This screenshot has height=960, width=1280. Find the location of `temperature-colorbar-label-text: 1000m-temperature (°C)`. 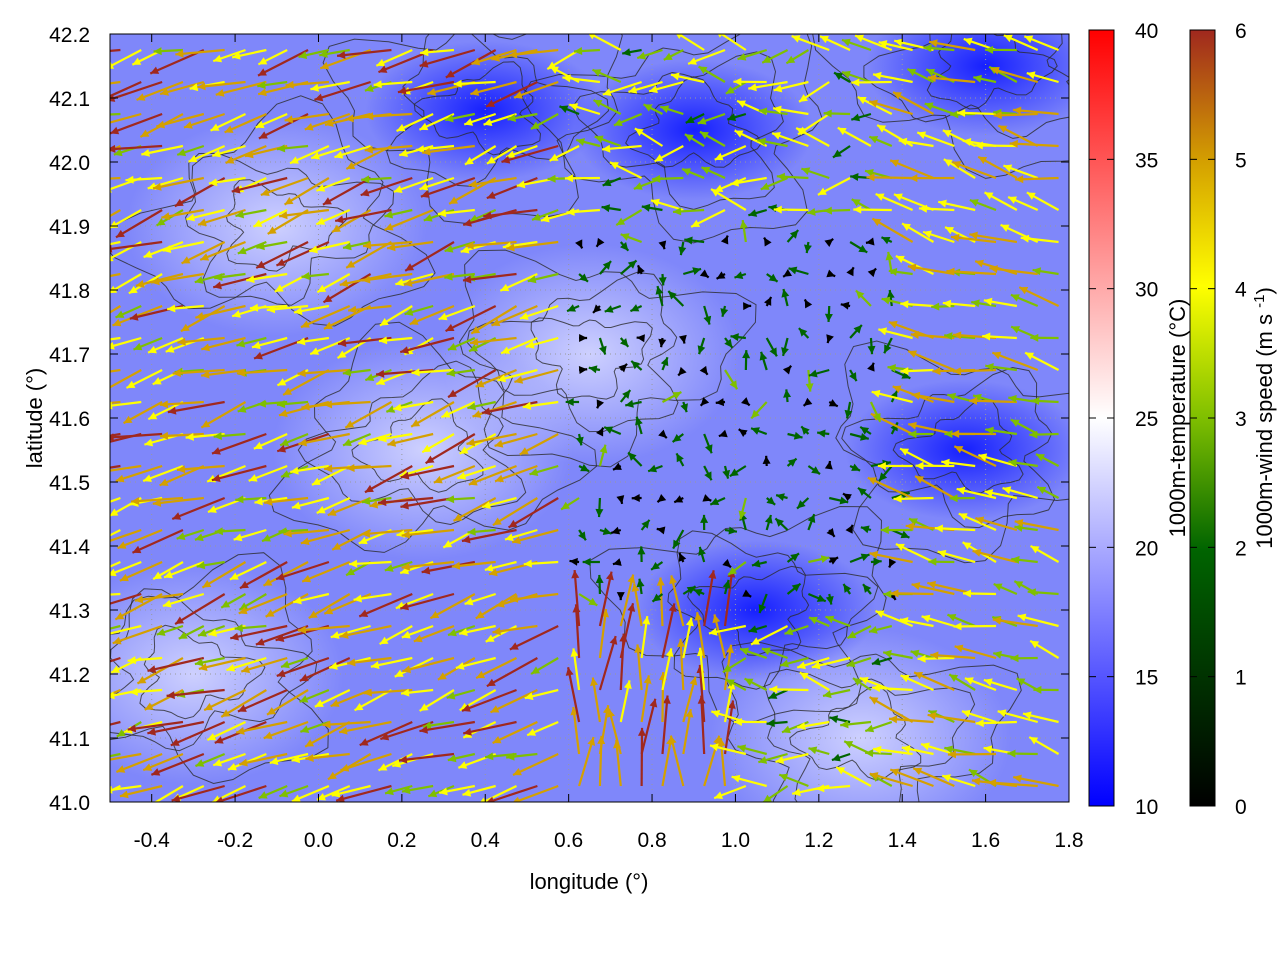

temperature-colorbar-label-text: 1000m-temperature (°C) is located at coordinates (1177, 418).